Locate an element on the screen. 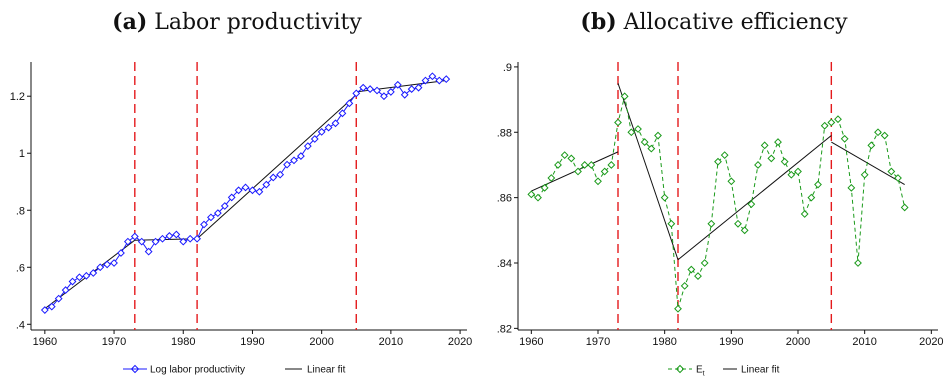 This screenshot has height=379, width=951. panel-a-x-tick-label: 1980 is located at coordinates (183, 342).